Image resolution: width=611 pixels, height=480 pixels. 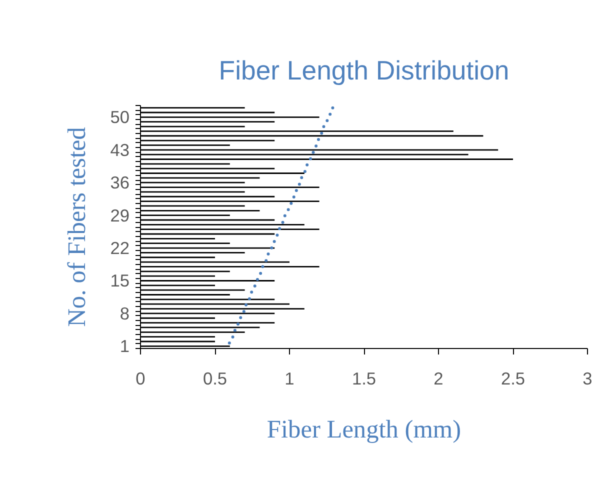 I want to click on y-tick-label: 36, so click(x=120, y=182).